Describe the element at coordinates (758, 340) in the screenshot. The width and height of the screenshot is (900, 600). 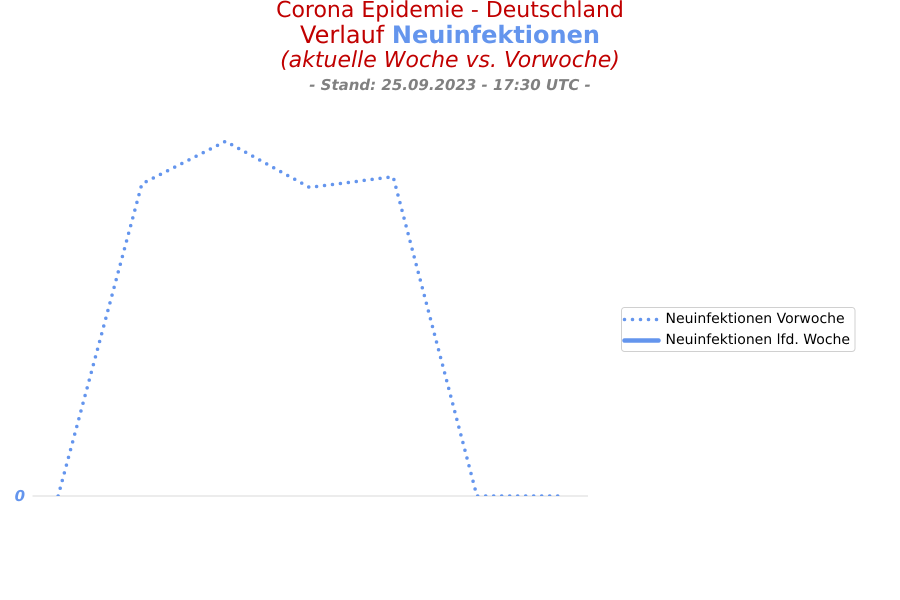
I see `legend-label: Neuinfektionen lfd. Woche` at that location.